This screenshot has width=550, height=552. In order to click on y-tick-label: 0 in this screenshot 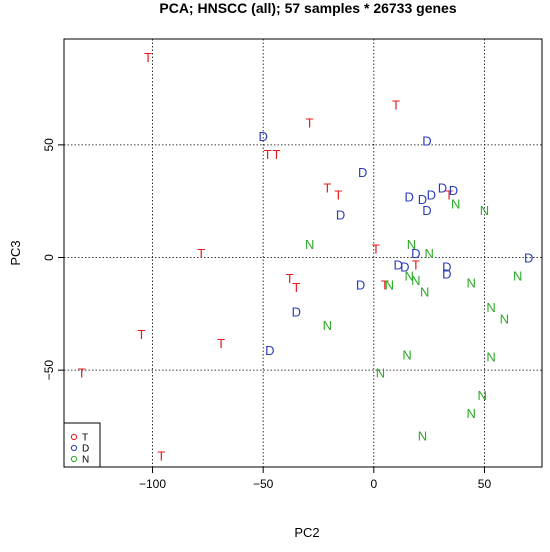, I will do `click(49, 257)`.